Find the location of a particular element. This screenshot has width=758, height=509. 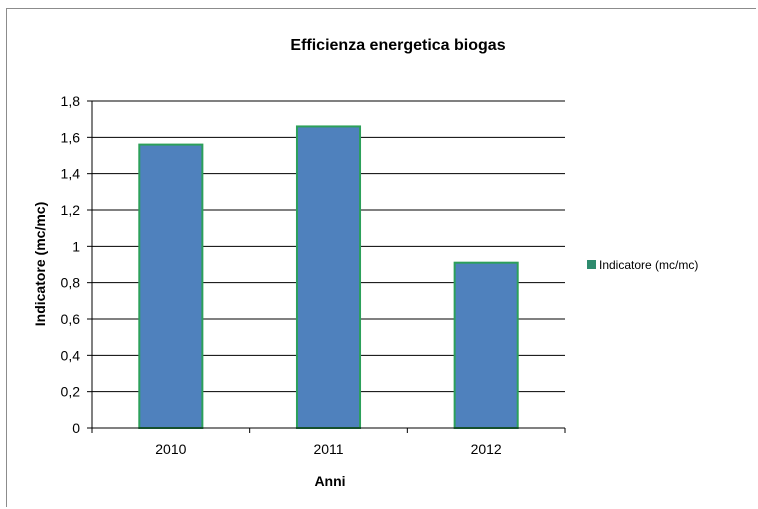

y-tick-label: 1,4 is located at coordinates (71, 174).